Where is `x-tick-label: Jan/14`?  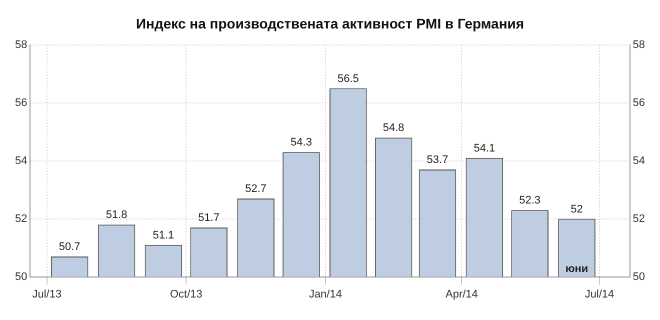
x-tick-label: Jan/14 is located at coordinates (325, 294).